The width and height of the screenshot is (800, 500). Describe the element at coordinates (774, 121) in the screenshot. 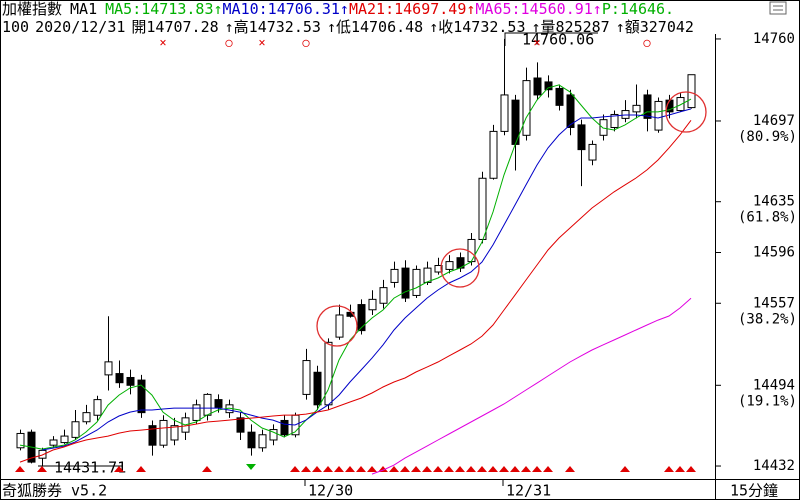

I see `y-tick-label: 14697` at that location.